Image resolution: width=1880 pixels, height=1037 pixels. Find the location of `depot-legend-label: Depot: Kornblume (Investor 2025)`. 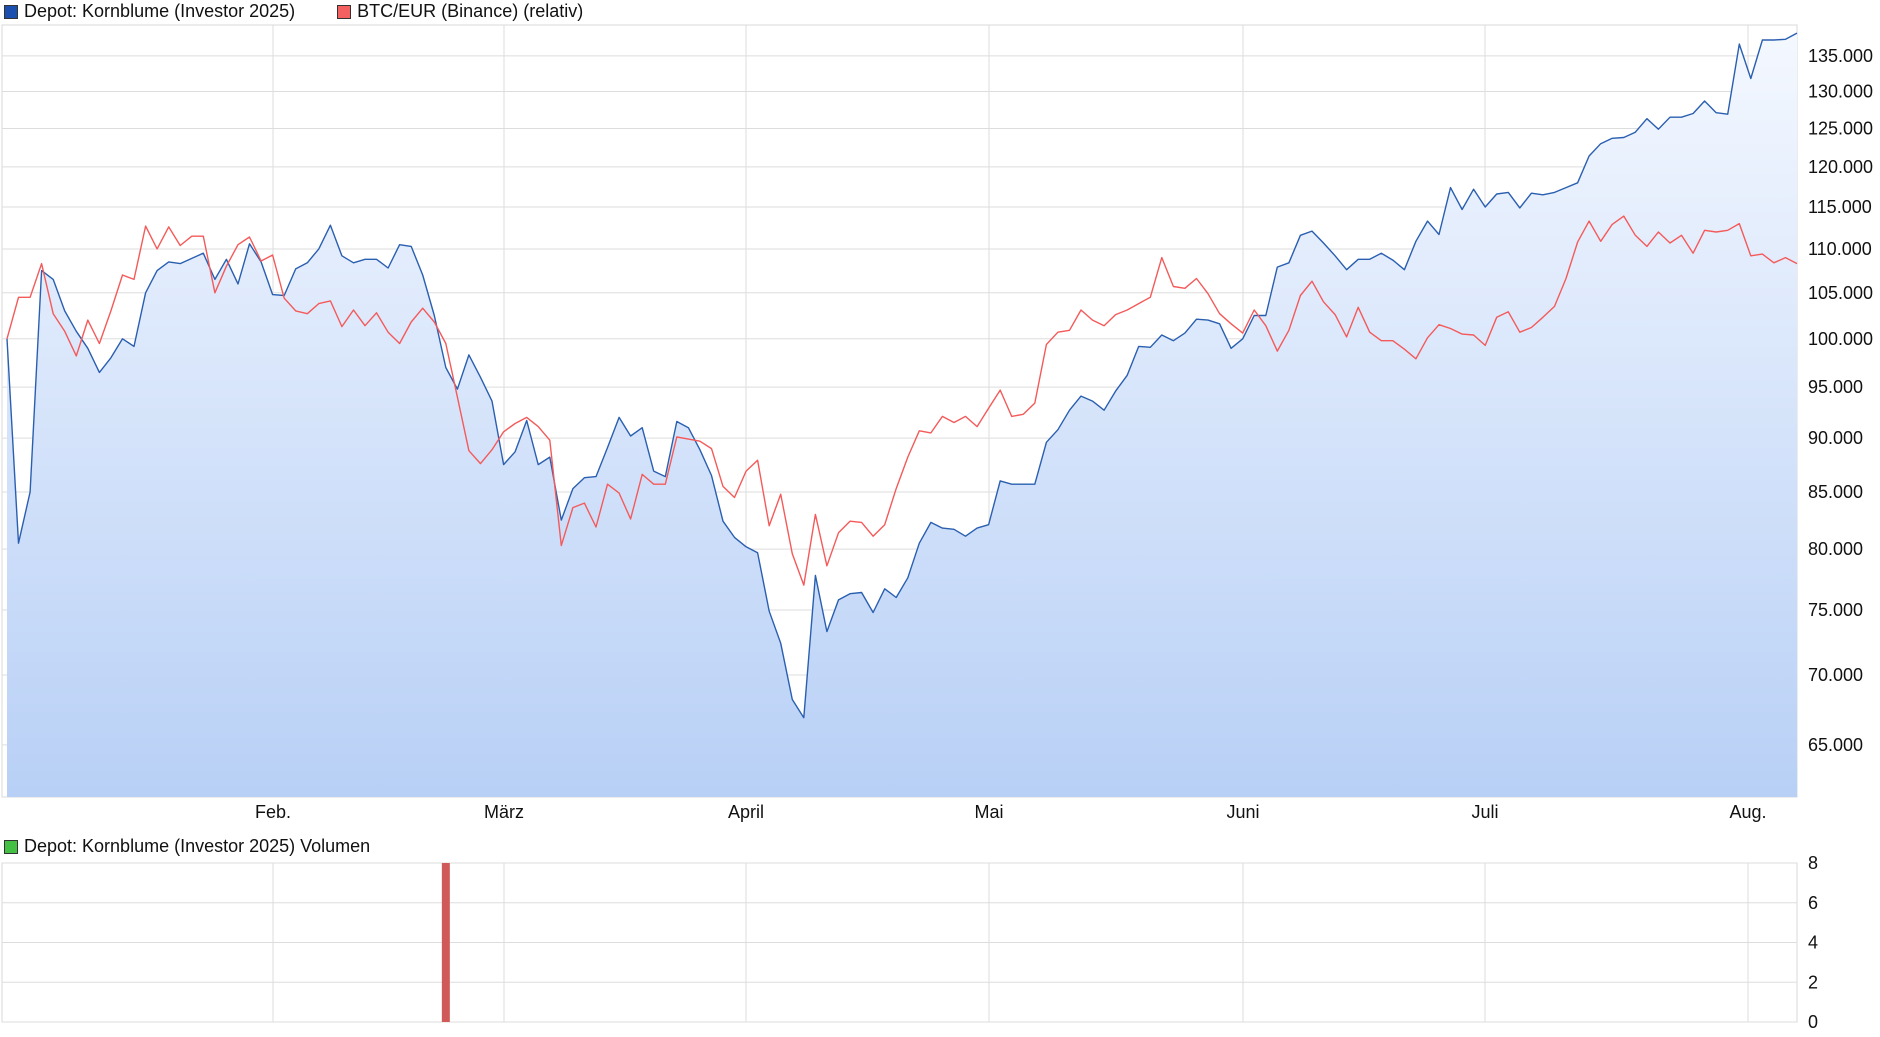

depot-legend-label: Depot: Kornblume (Investor 2025) is located at coordinates (160, 11).